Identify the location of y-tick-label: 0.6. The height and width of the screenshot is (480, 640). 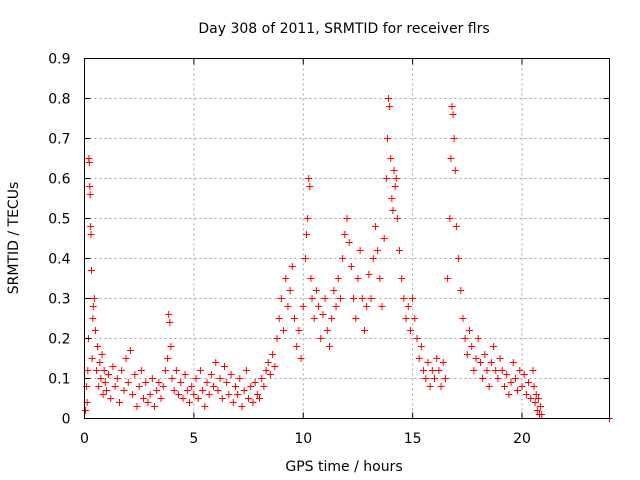
(59, 180).